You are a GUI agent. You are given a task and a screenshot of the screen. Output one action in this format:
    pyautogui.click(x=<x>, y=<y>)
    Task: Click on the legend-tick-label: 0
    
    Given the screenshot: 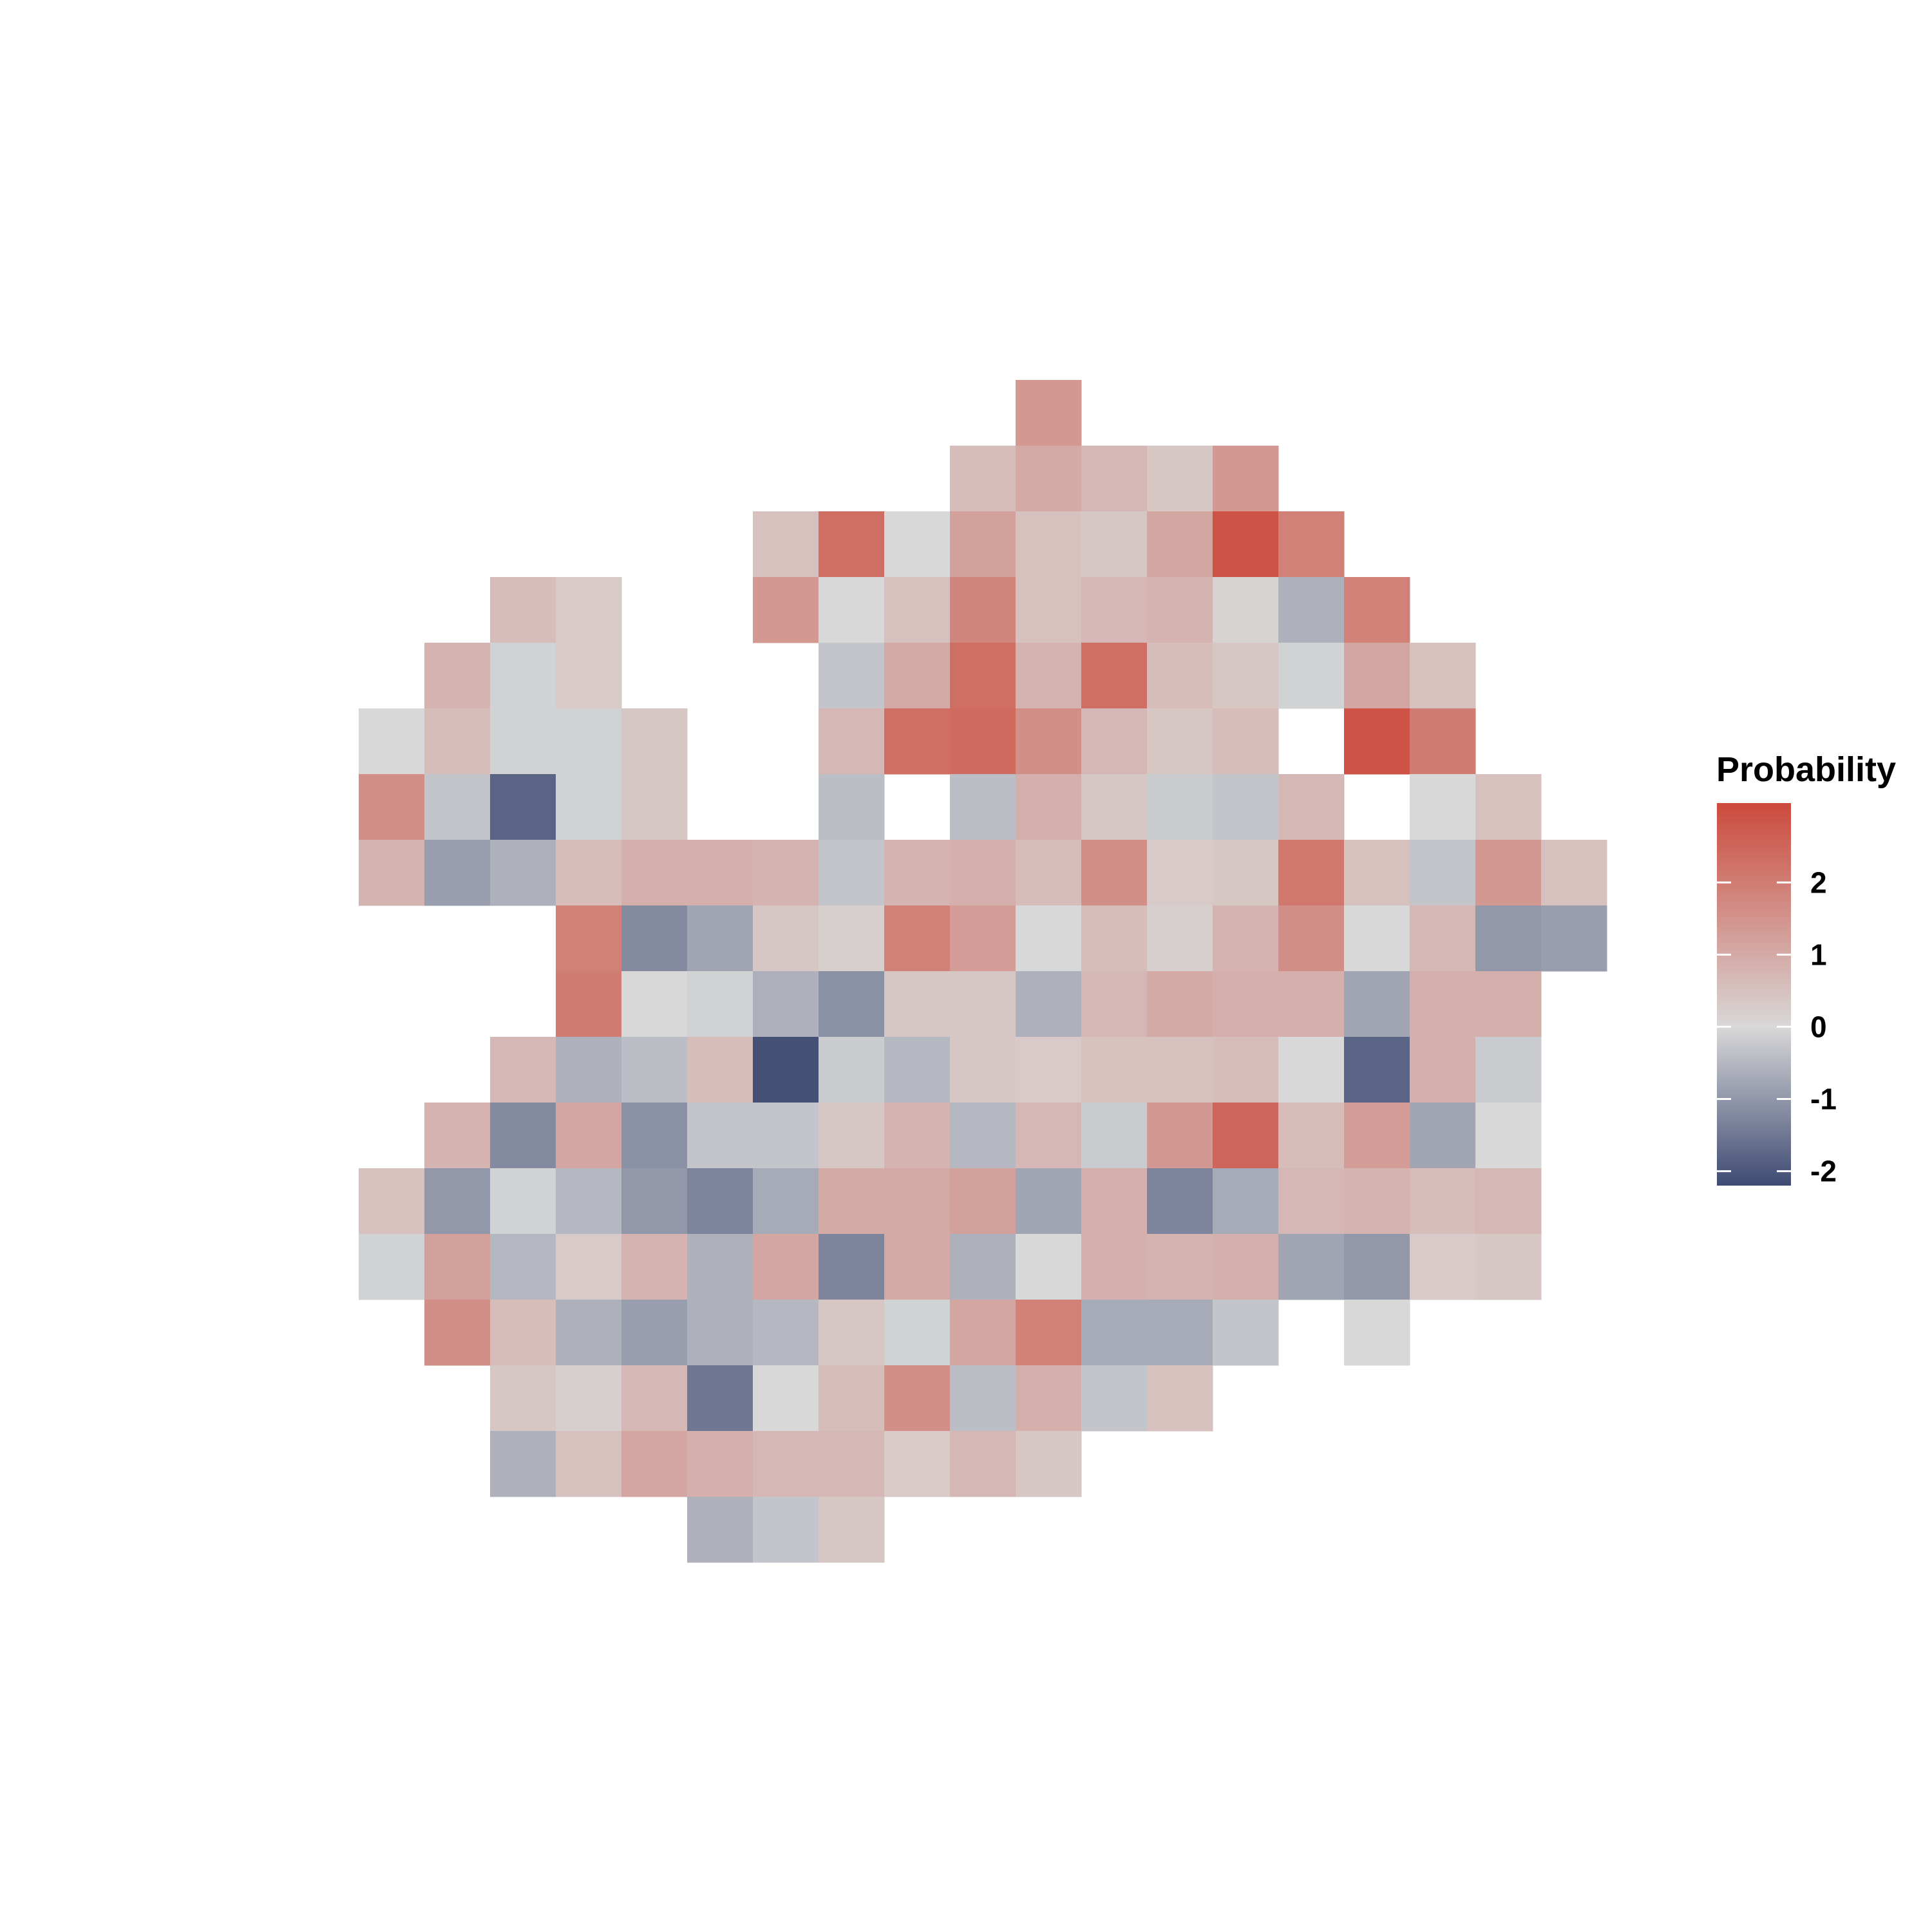 What is the action you would take?
    pyautogui.click(x=1818, y=1027)
    